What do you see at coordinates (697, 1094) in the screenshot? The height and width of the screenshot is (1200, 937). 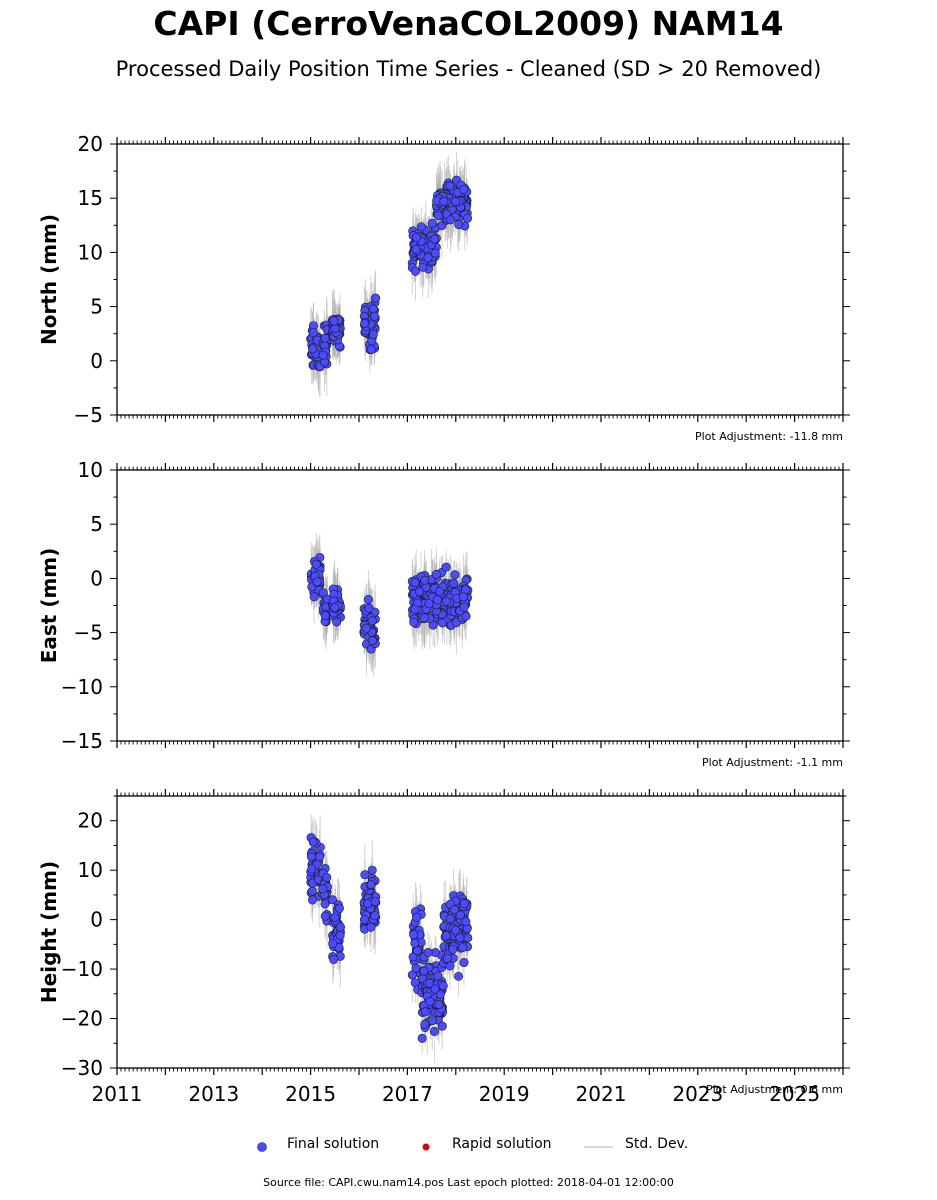 I see `x-tick-label: 2023` at bounding box center [697, 1094].